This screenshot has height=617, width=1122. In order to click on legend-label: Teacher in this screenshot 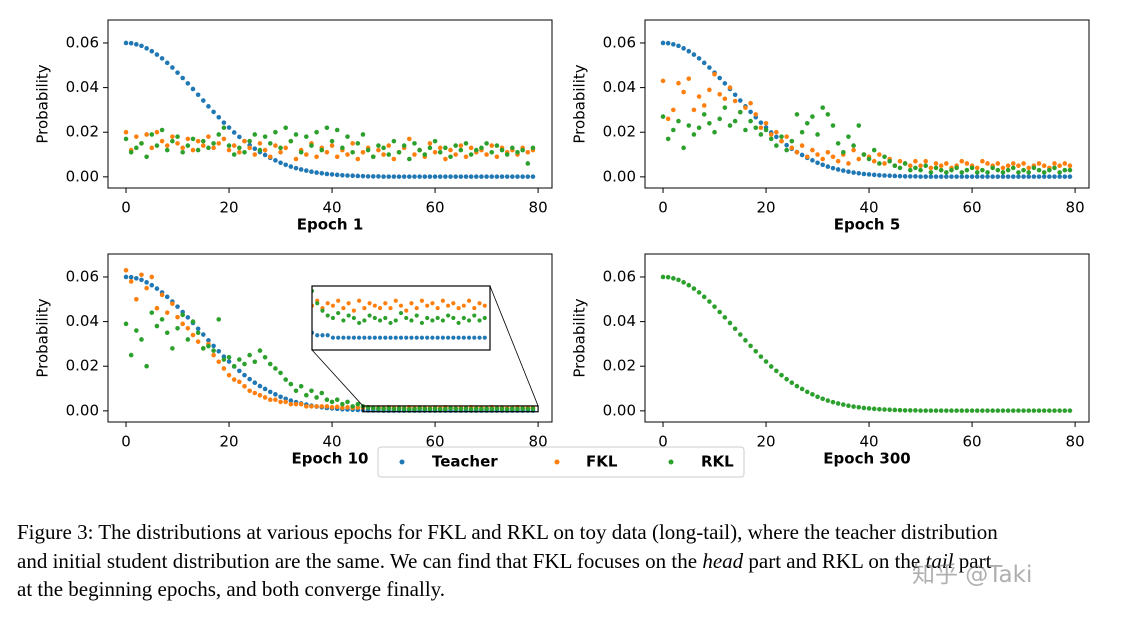, I will do `click(465, 462)`.